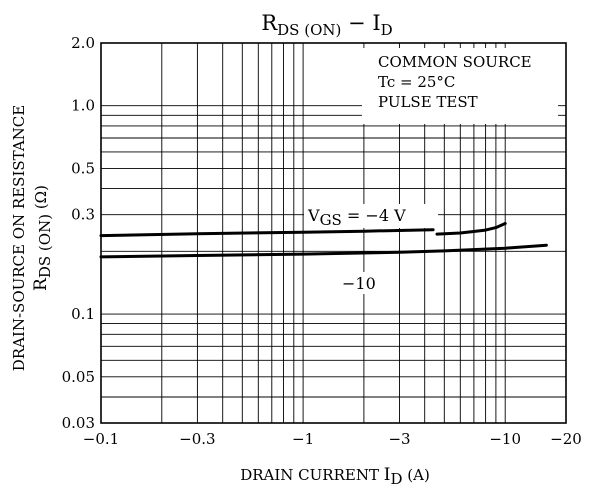  Describe the element at coordinates (376, 23) in the screenshot. I see `chart-title-i: I` at that location.